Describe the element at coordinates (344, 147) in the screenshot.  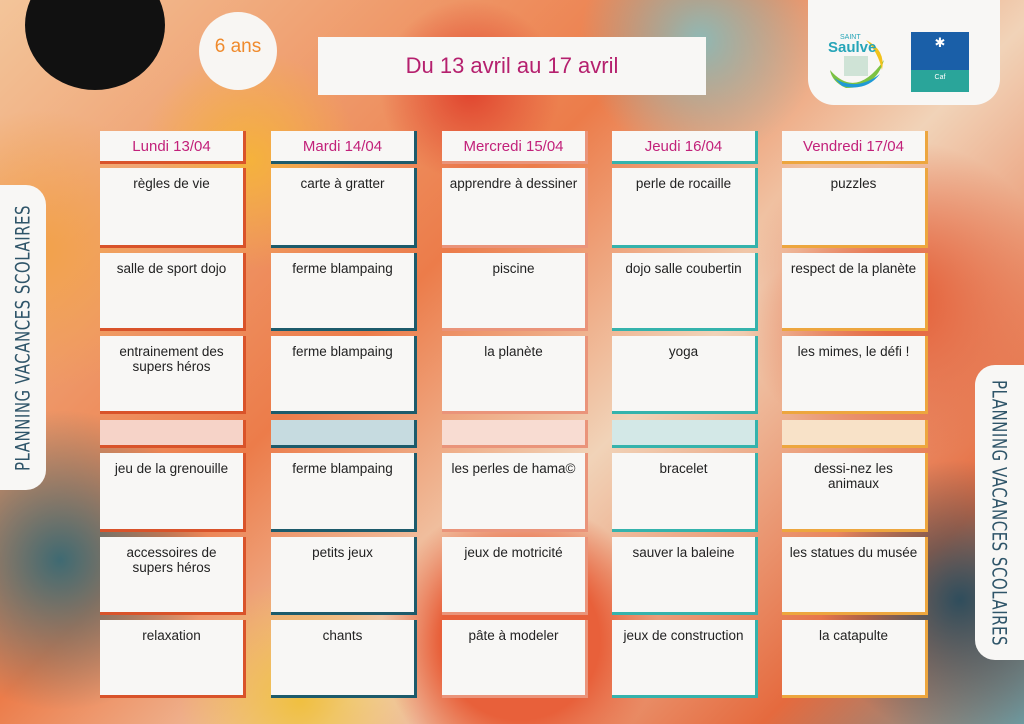
I see `day-header: Mardi 14/04` at that location.